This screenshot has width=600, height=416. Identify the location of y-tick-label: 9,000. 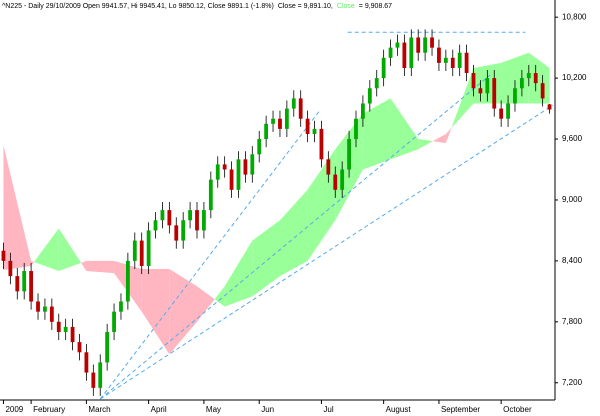
(572, 199).